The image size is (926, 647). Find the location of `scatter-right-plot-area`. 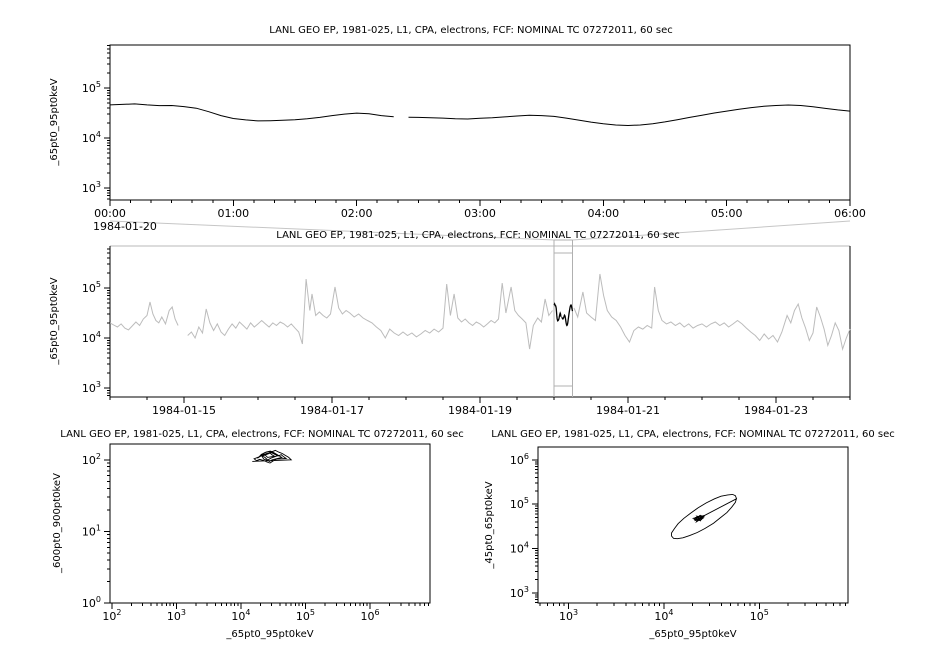

scatter-right-plot-area is located at coordinates (693, 525).